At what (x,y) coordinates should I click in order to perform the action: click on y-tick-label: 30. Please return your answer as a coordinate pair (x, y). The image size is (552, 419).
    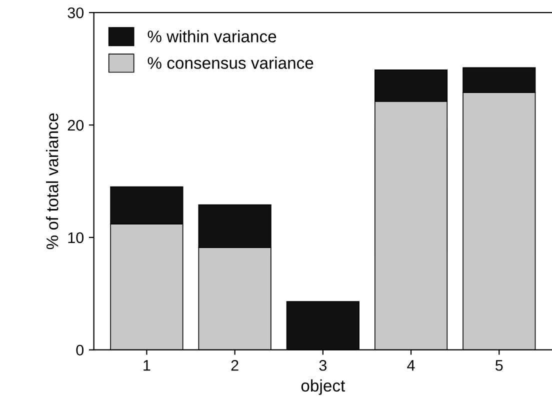
    Looking at the image, I should click on (76, 12).